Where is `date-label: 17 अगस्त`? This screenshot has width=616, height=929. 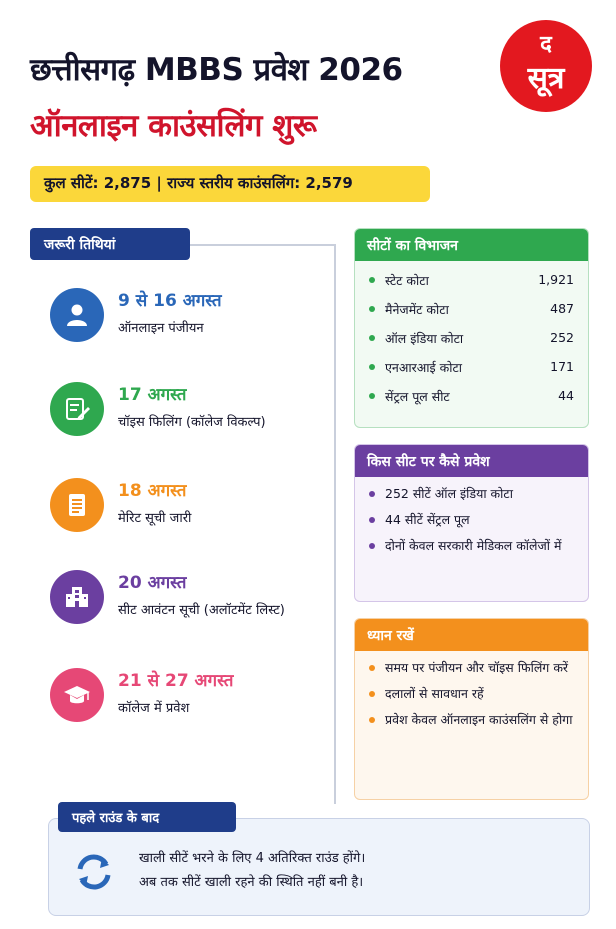 date-label: 17 अगस्त is located at coordinates (152, 395).